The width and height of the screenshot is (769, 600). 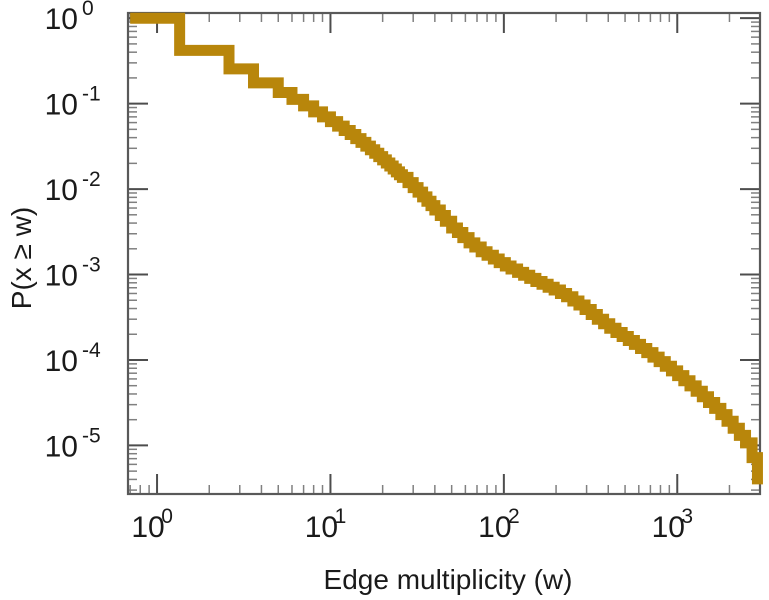 I want to click on x-tick-label-1-exponent: 1, so click(x=341, y=516).